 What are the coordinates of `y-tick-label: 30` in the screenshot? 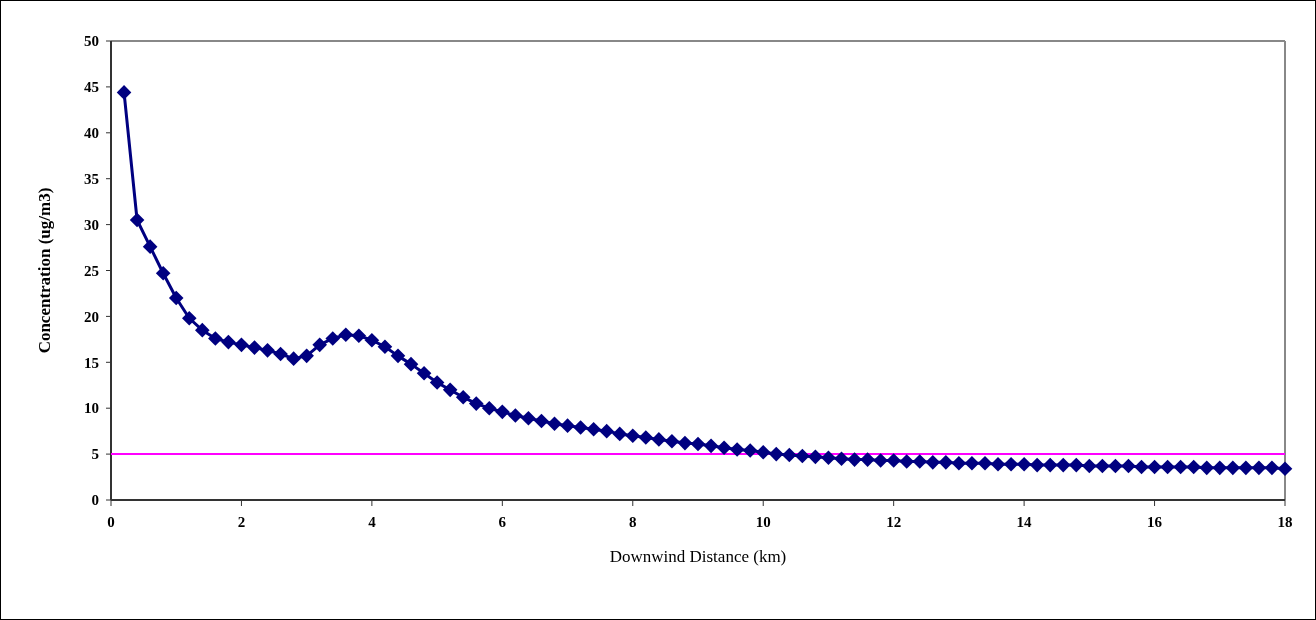 It's located at (91, 224).